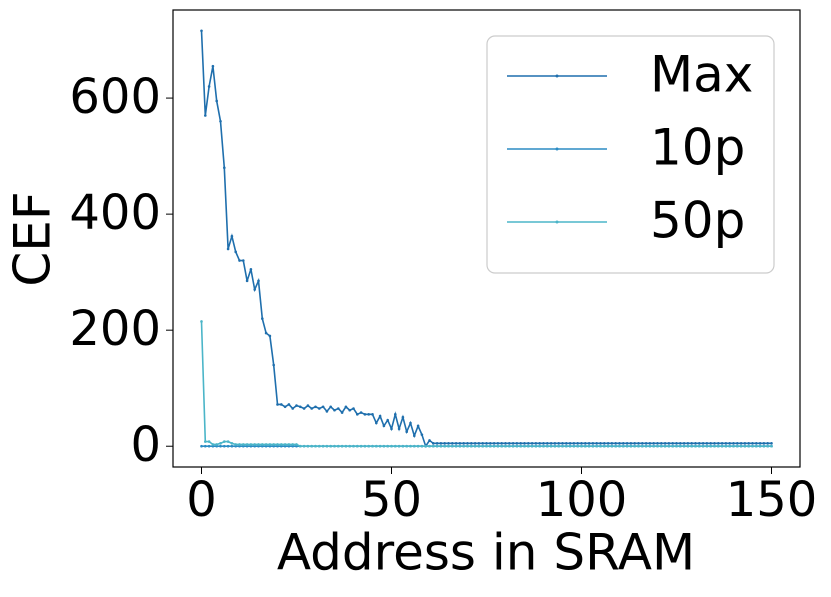 Image resolution: width=831 pixels, height=597 pixels. I want to click on legend: Max 10p 50p, so click(630, 154).